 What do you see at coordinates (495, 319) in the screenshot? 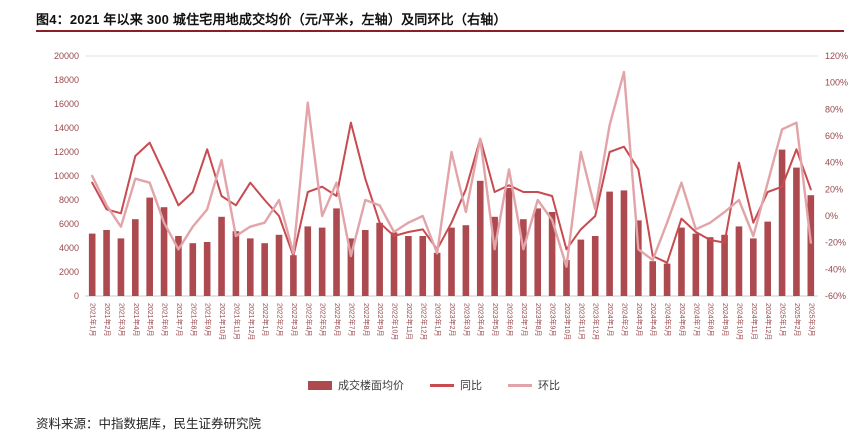
I see `svg-text: 2023年5月` at bounding box center [495, 319].